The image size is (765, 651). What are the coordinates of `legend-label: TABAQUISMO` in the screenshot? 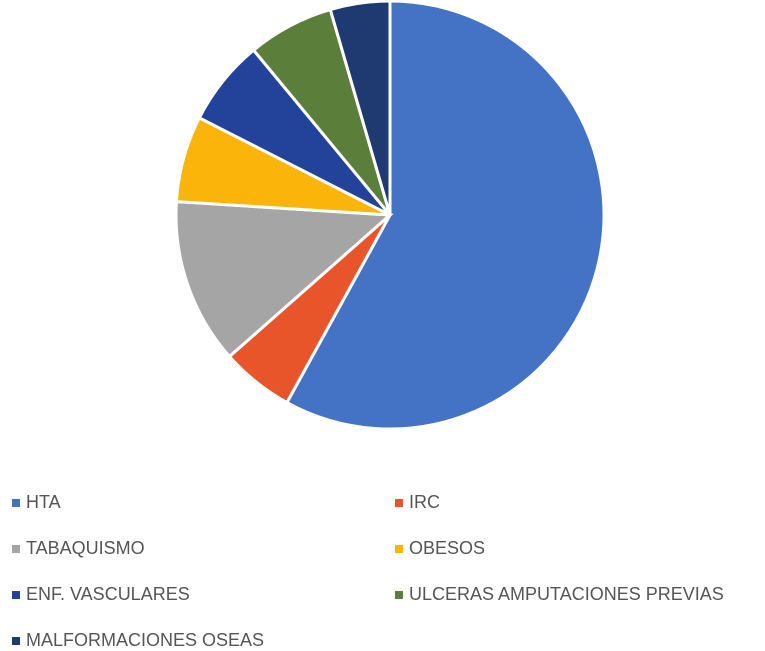 It's located at (85, 548).